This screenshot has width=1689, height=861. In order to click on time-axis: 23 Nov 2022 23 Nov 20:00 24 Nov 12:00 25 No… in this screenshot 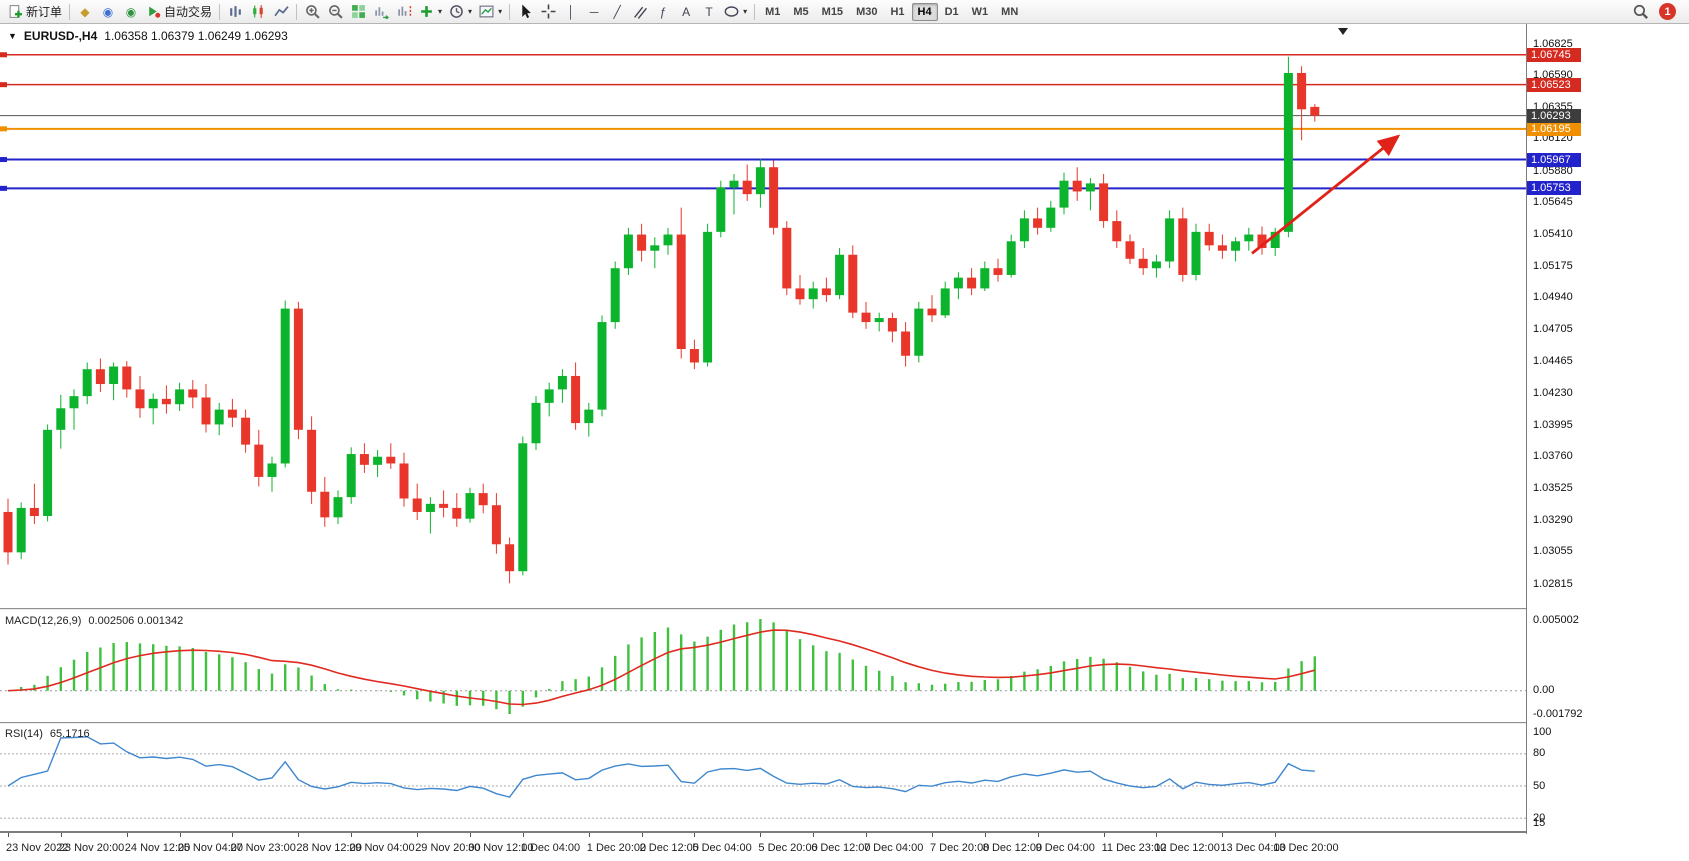, I will do `click(844, 846)`.